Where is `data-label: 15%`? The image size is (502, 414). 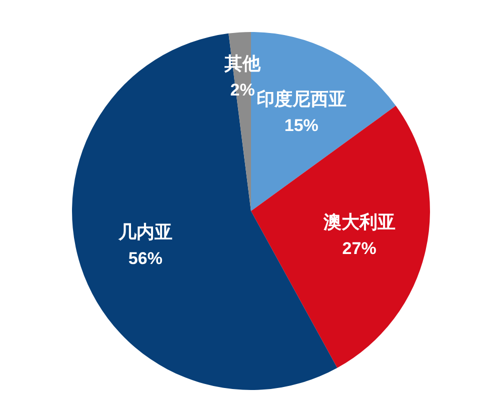 data-label: 15% is located at coordinates (301, 125).